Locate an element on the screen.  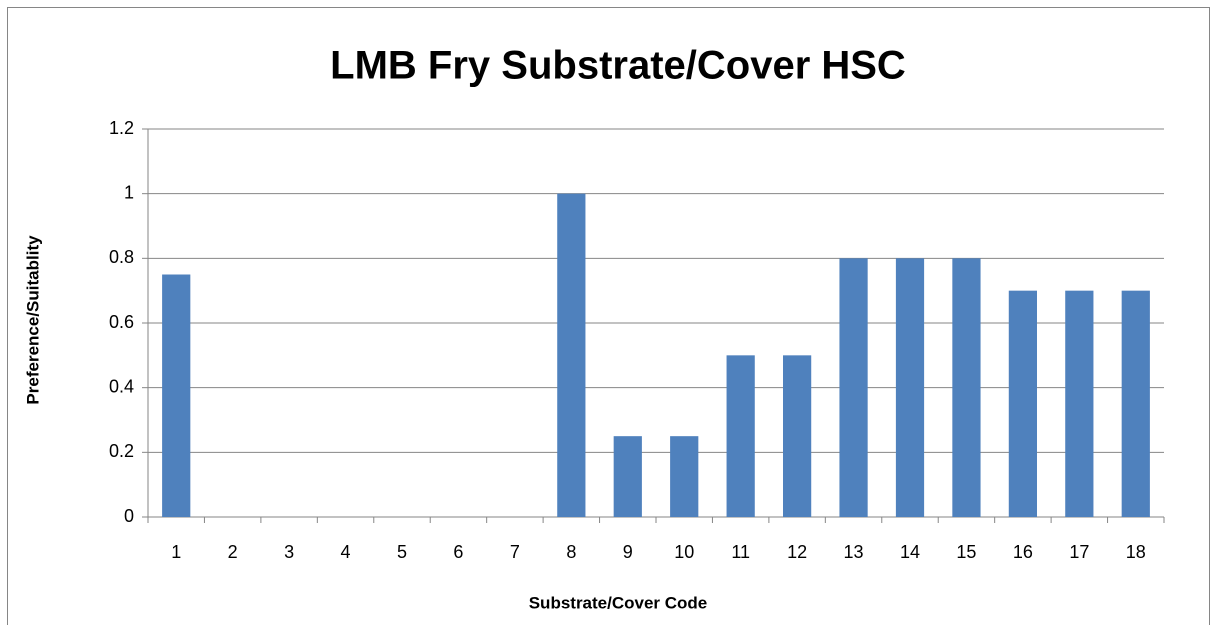
x-tick-label: 5 is located at coordinates (402, 552).